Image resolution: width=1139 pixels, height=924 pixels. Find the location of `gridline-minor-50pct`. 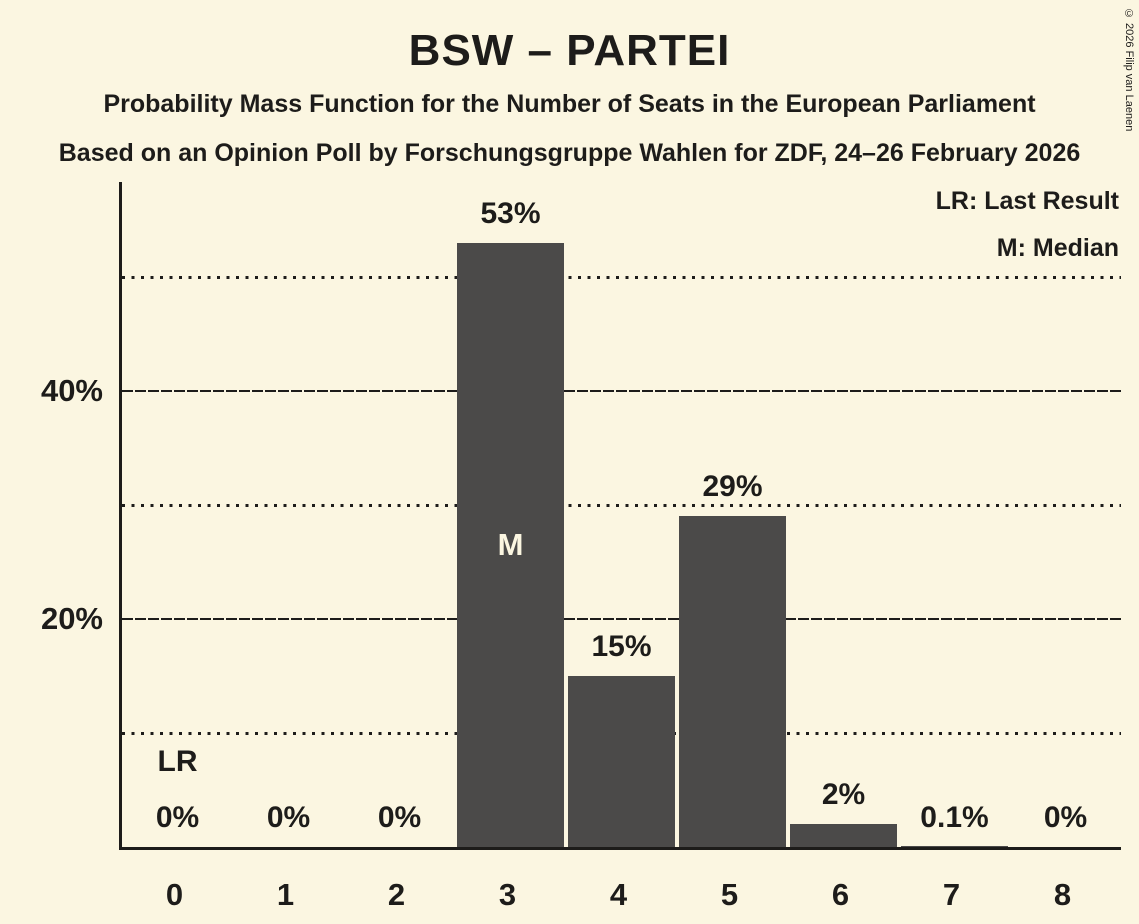

gridline-minor-50pct is located at coordinates (621, 277).